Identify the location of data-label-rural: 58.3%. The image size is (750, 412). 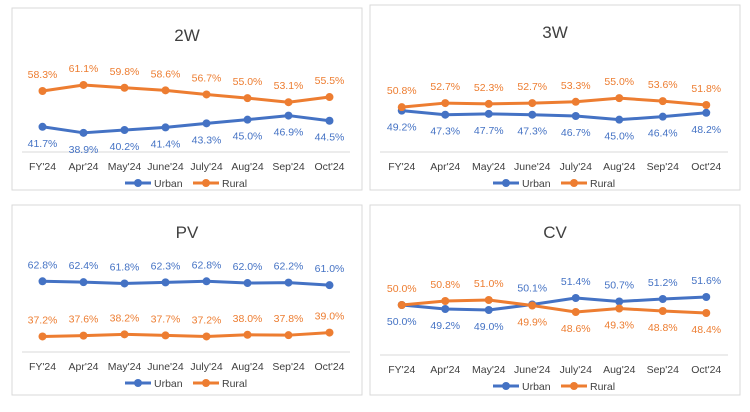
(43, 75).